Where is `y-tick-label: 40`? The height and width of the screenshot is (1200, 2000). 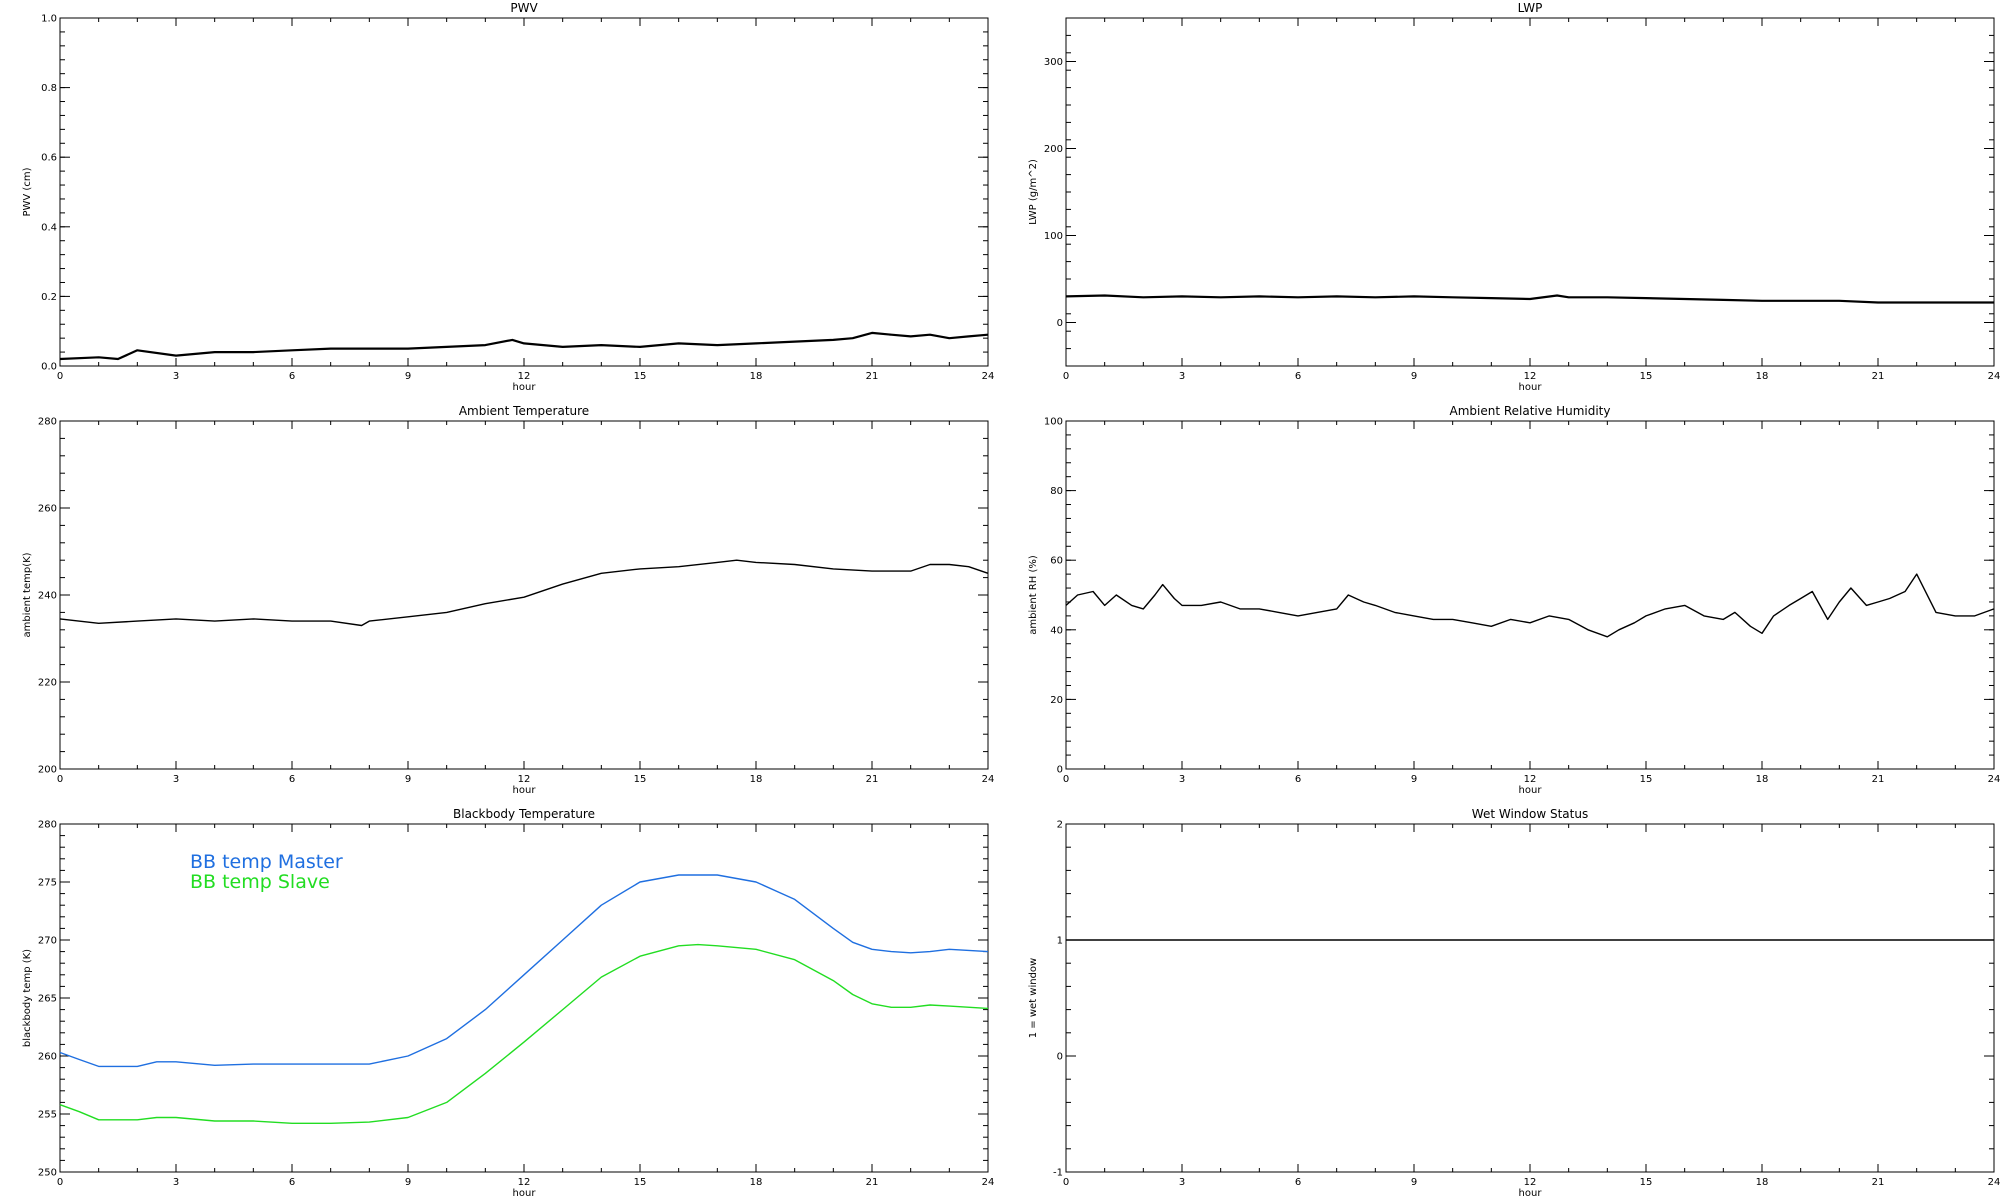
y-tick-label: 40 is located at coordinates (1056, 630).